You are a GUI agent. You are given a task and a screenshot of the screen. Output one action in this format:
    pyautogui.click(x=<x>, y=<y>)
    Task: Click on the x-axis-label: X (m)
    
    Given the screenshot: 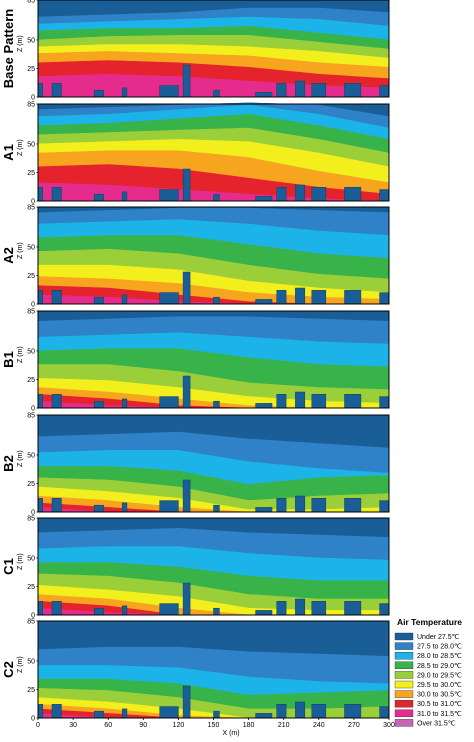 What is the action you would take?
    pyautogui.click(x=230, y=733)
    